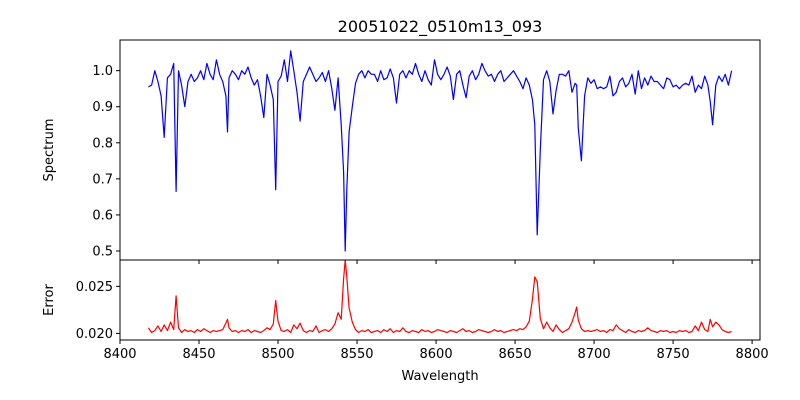 Image resolution: width=800 pixels, height=400 pixels. What do you see at coordinates (102, 179) in the screenshot?
I see `spectrum-y-tick-label: 0.7` at bounding box center [102, 179].